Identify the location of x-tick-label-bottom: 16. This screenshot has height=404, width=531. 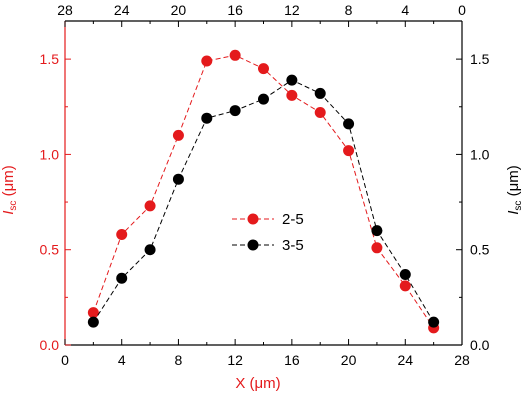
(292, 360).